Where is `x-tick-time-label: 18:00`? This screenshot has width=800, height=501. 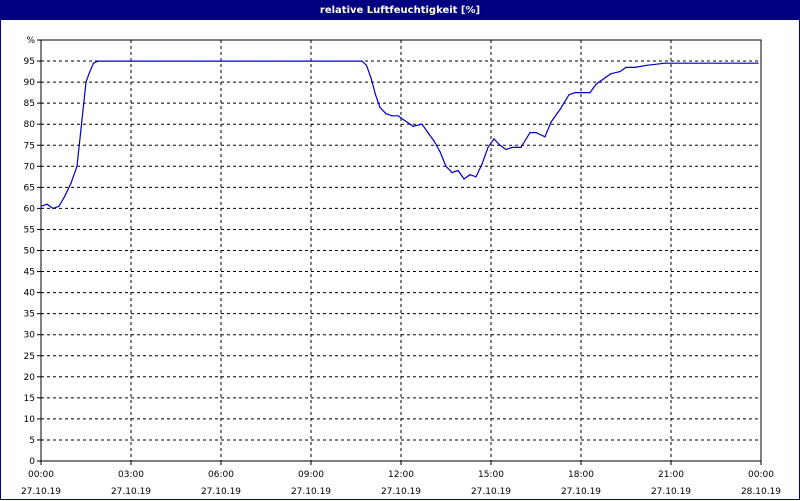
x-tick-time-label: 18:00 is located at coordinates (581, 475).